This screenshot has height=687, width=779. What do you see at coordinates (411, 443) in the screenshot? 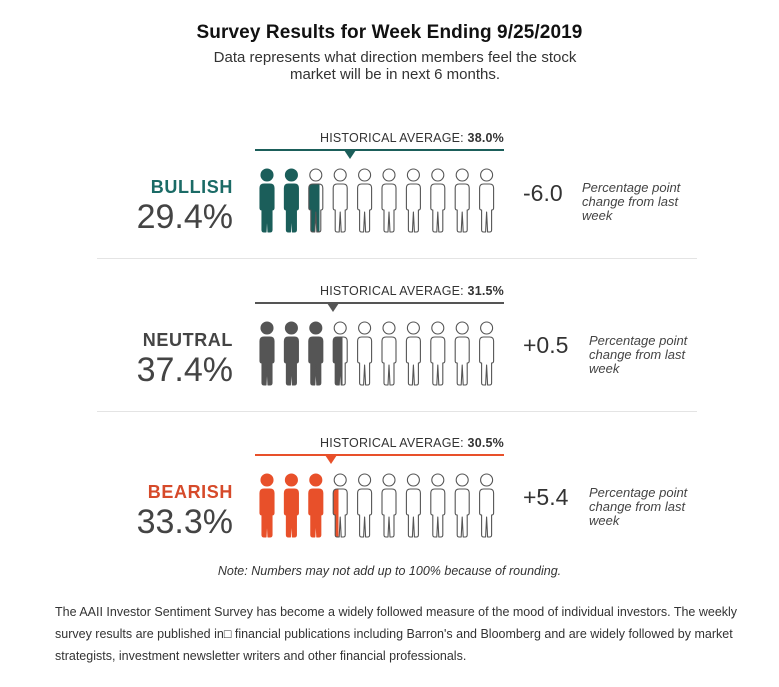
I see `historical-average-label: HISTORICAL AVERAGE: 30.5%` at bounding box center [411, 443].